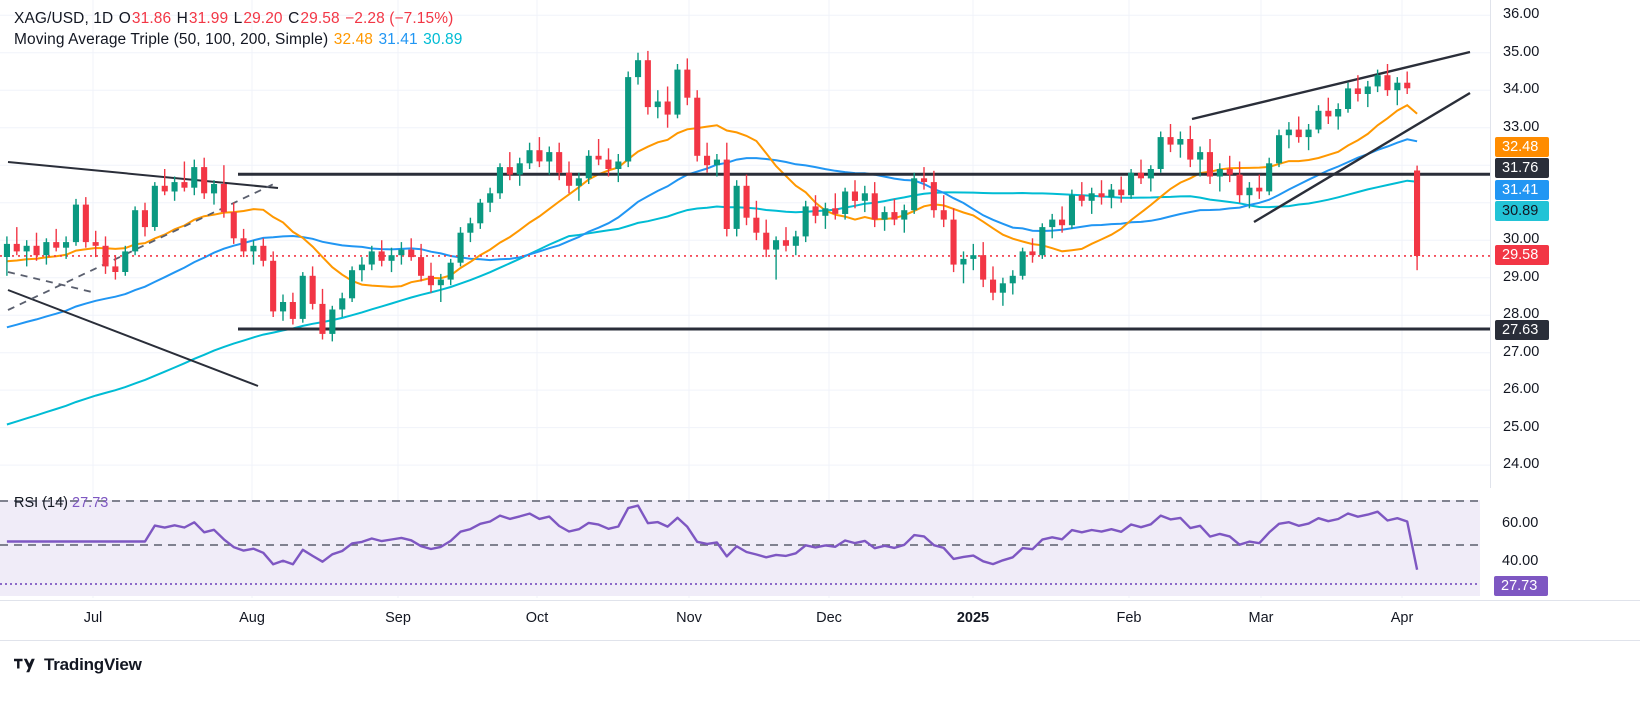 The image size is (1640, 707). I want to click on price-tick-label: 24.00, so click(1521, 464).